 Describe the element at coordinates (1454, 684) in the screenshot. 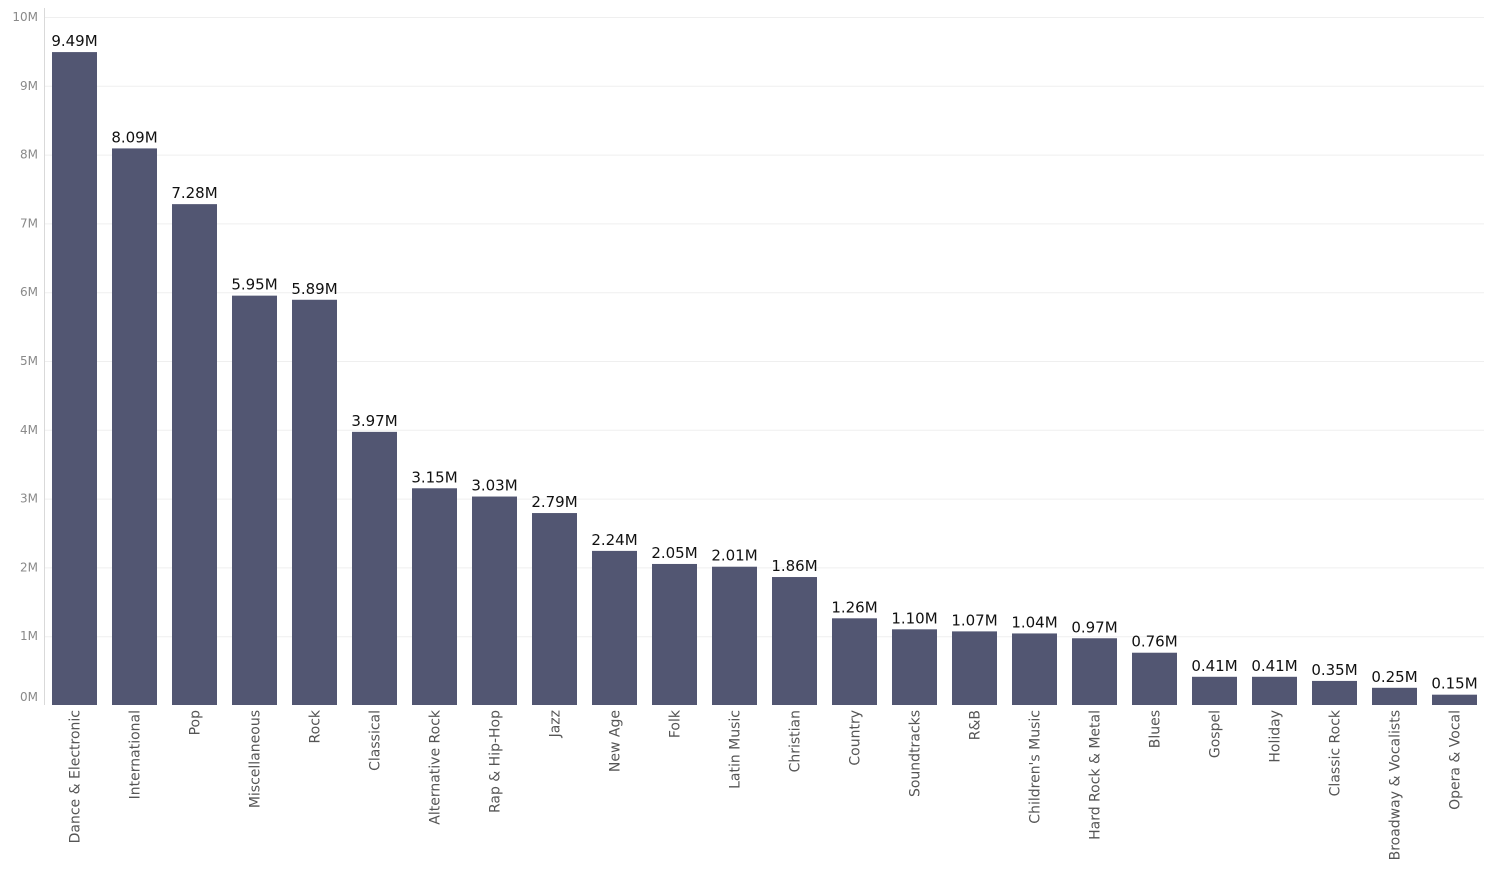

I see `data-label: 0.15M` at that location.